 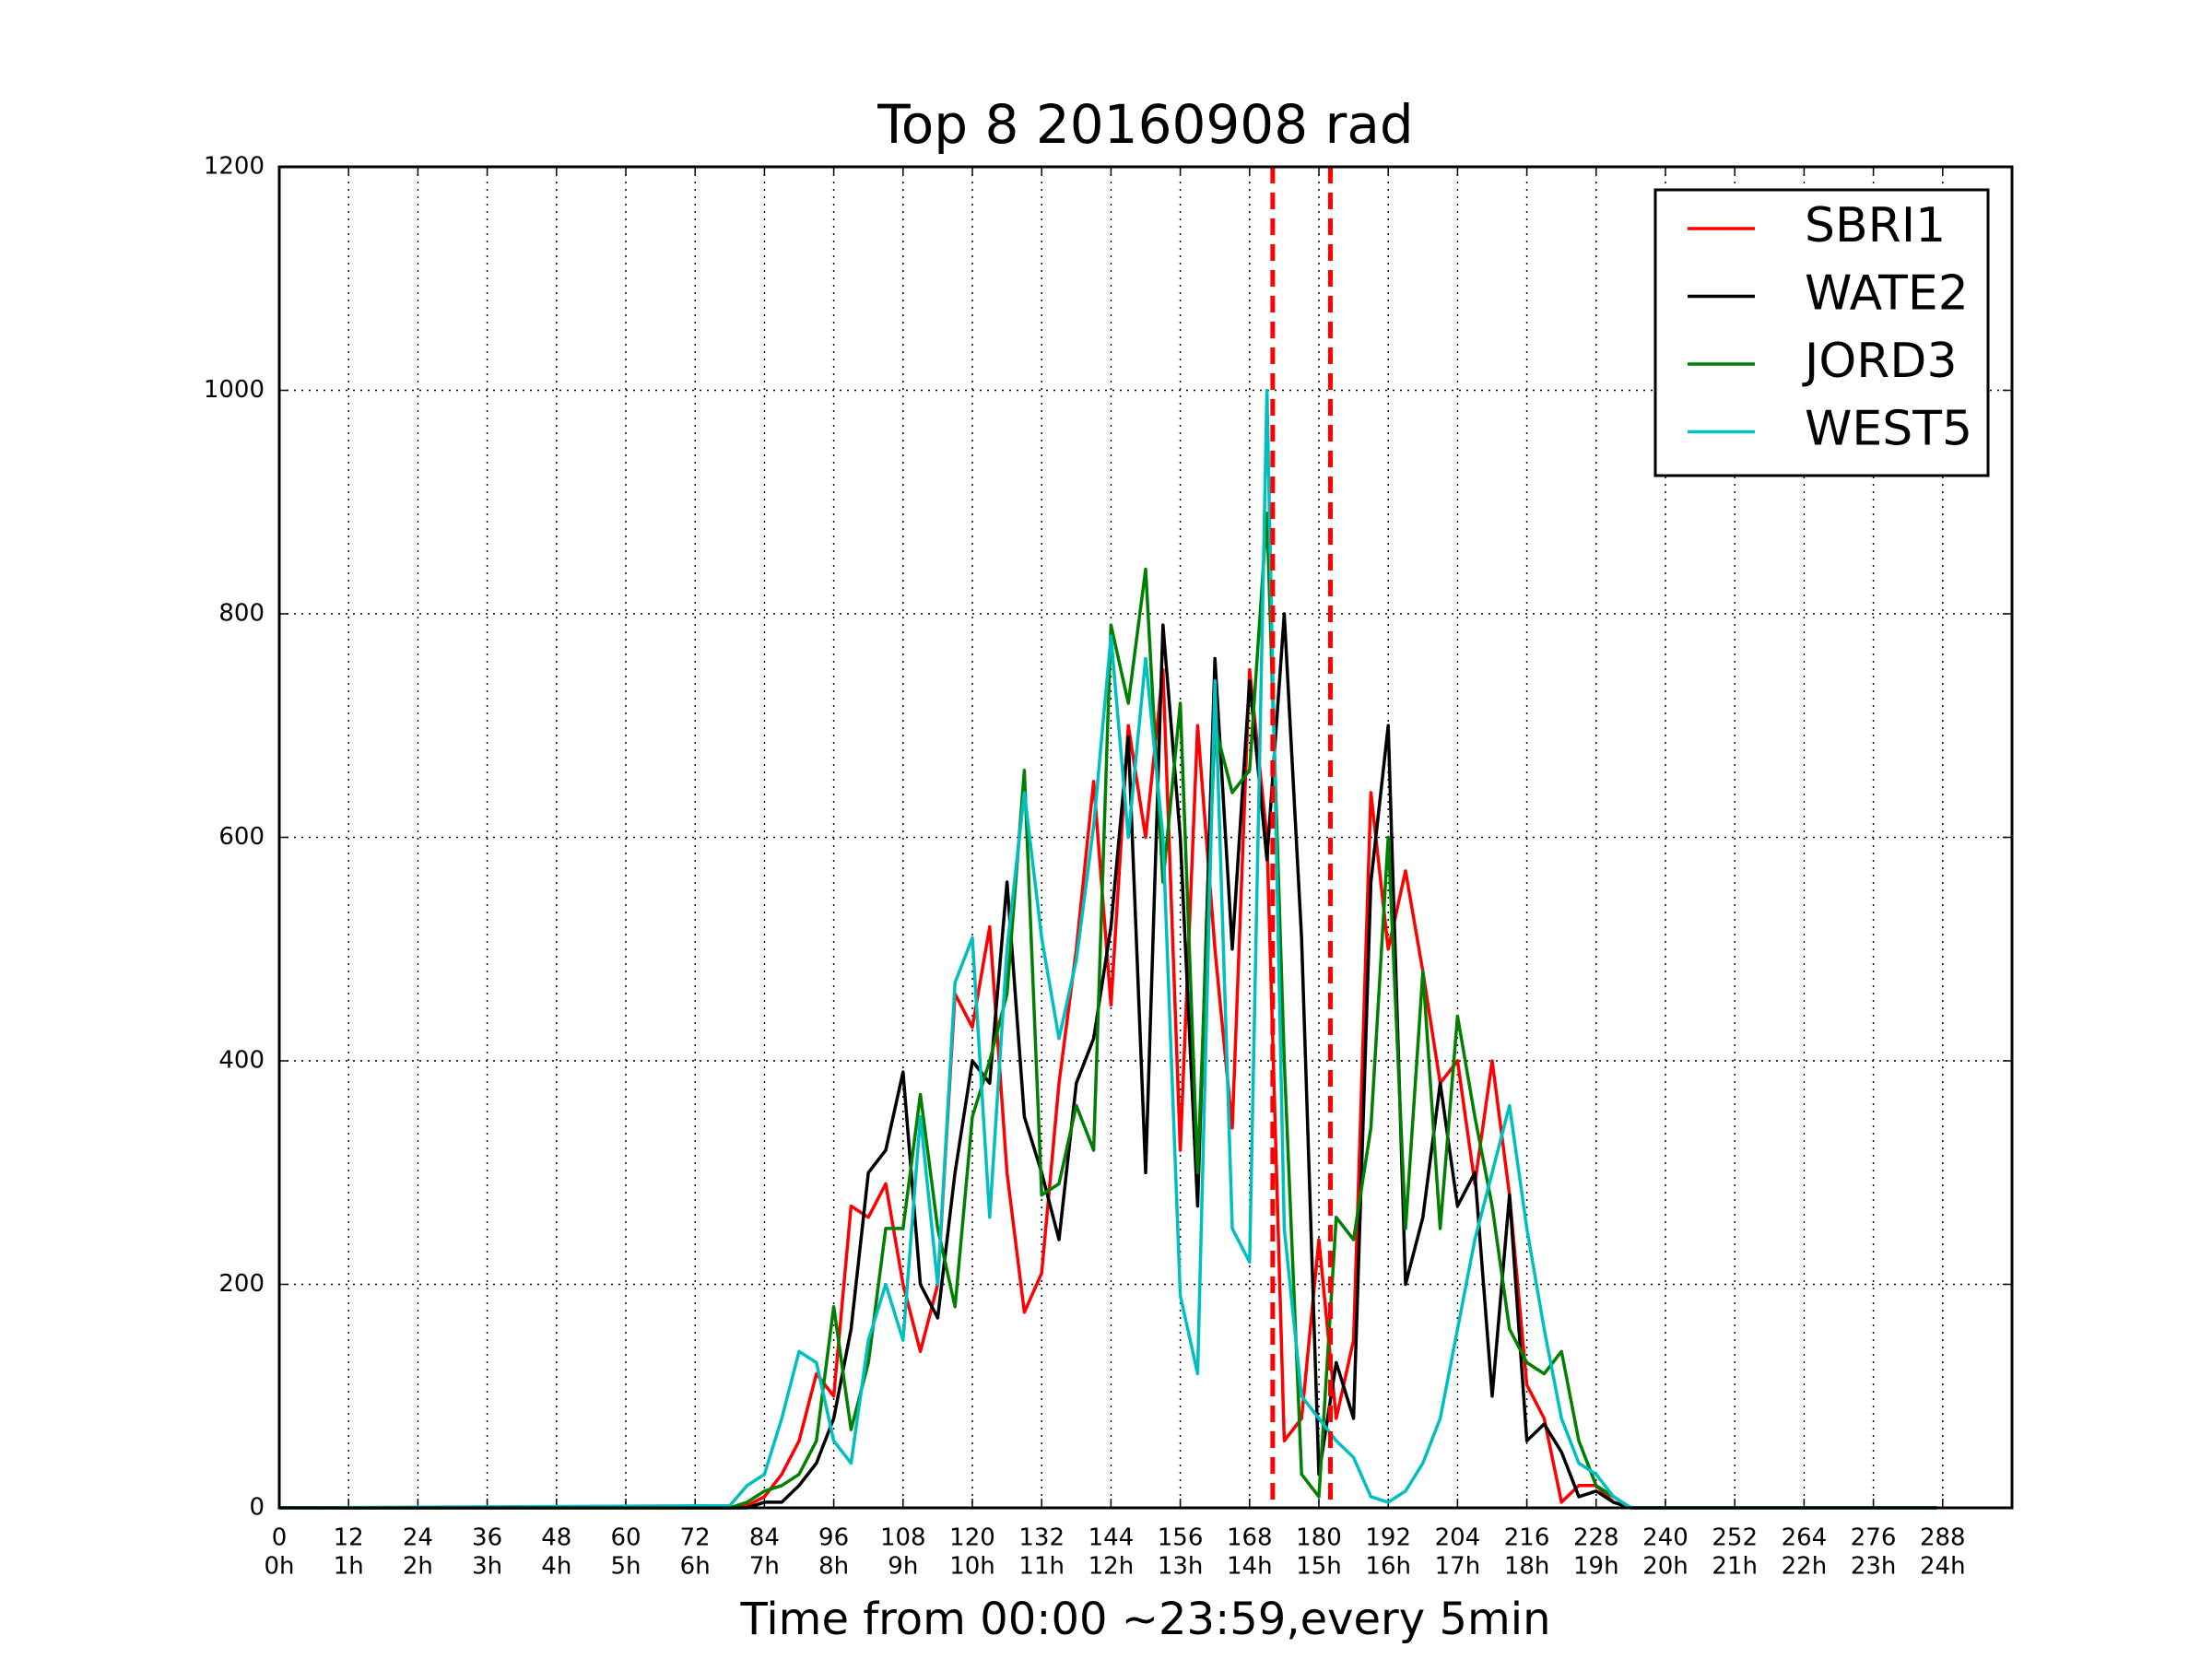 I want to click on y-tick-label: 600, so click(x=241, y=837).